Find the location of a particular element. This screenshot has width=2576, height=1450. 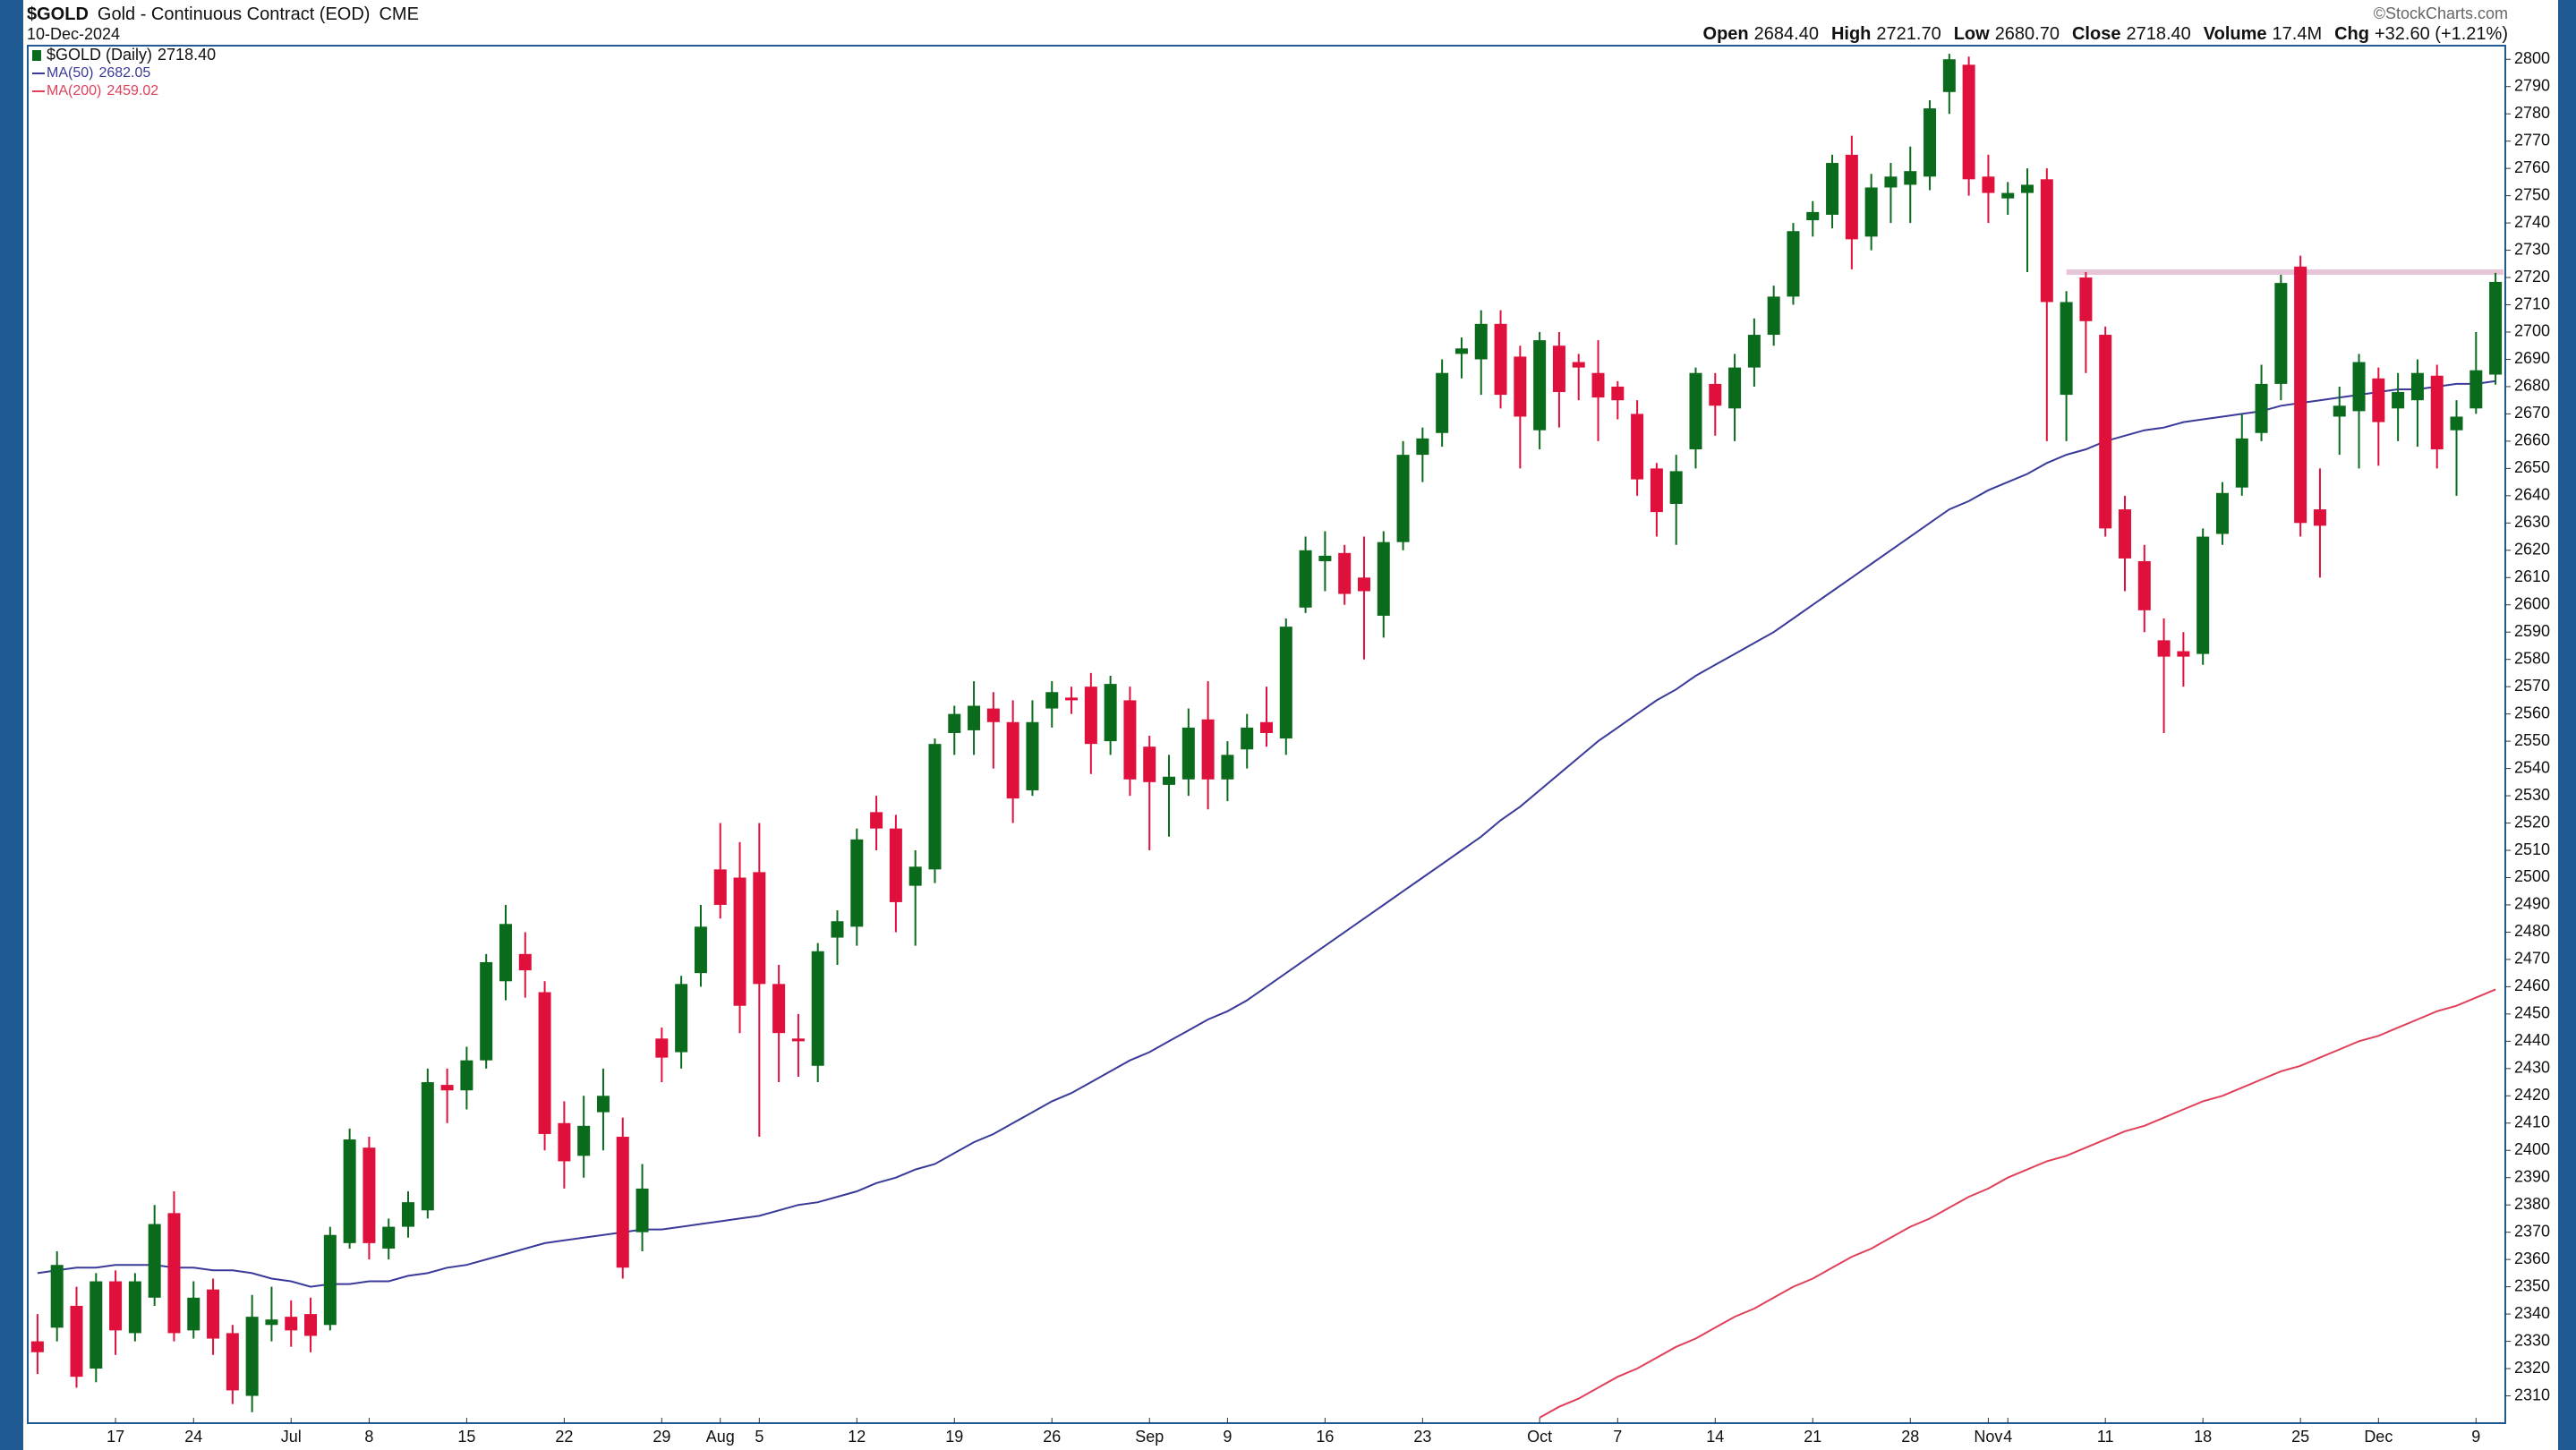

y-tick-label: 2420 is located at coordinates (2532, 1095).